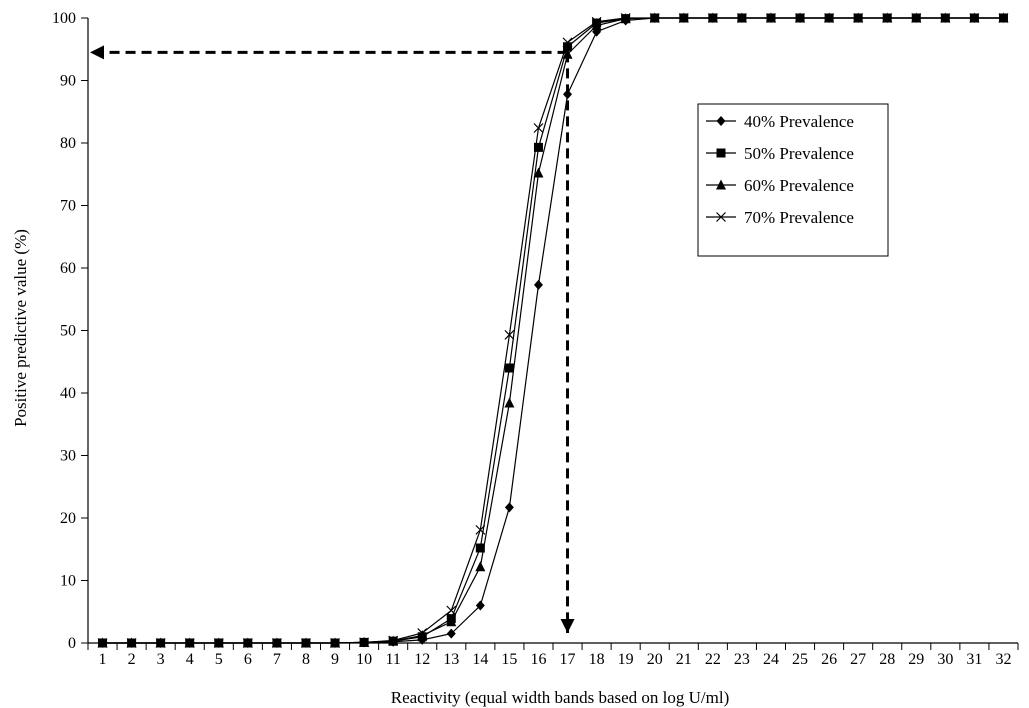 Image resolution: width=1029 pixels, height=708 pixels. Describe the element at coordinates (799, 217) in the screenshot. I see `legend-label: 70% Prevalence` at that location.